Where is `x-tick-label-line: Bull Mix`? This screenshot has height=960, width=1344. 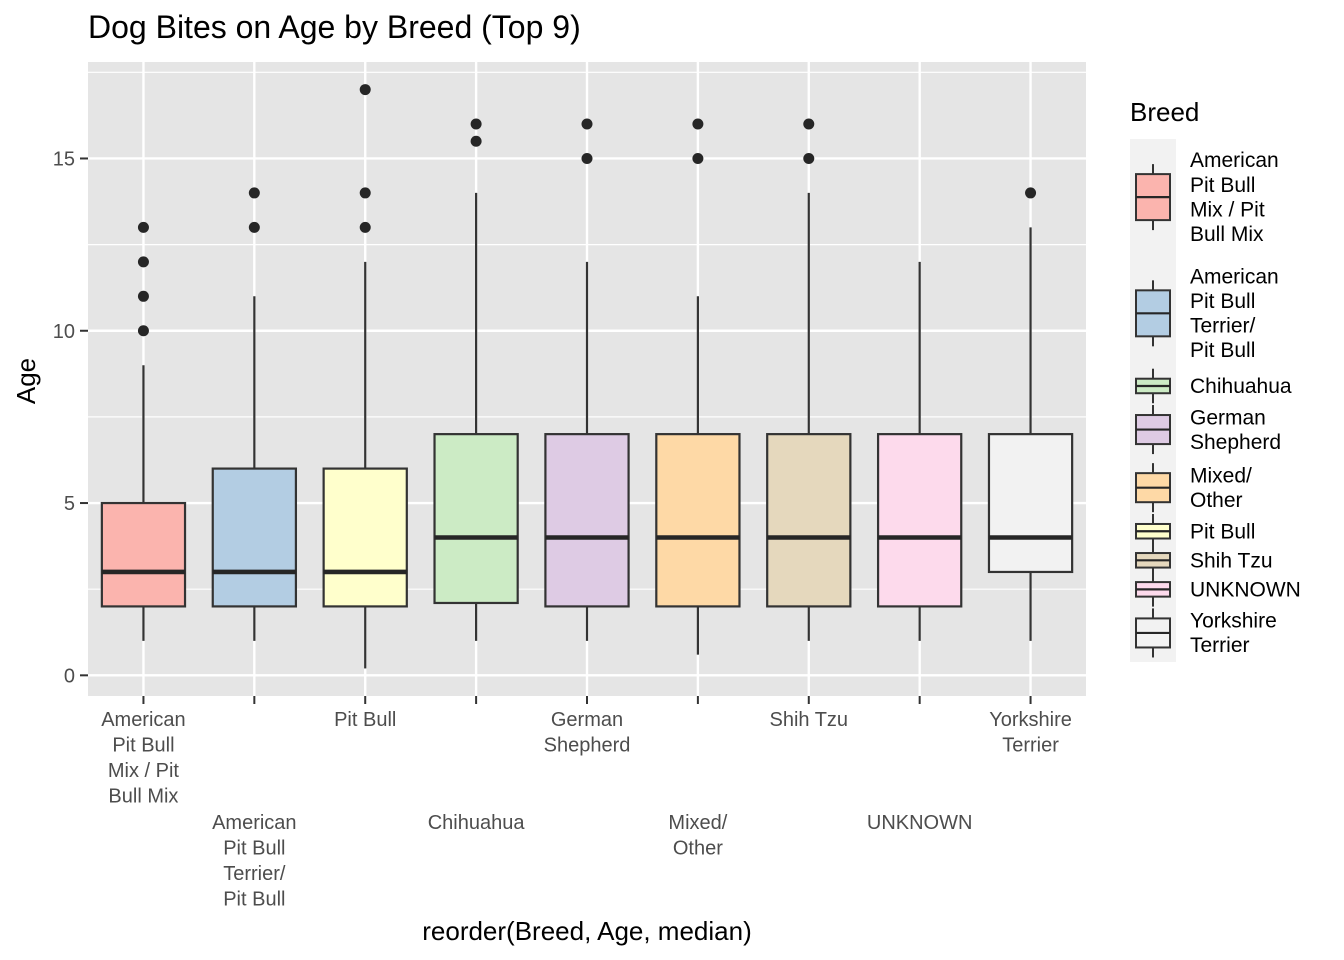 x-tick-label-line: Bull Mix is located at coordinates (143, 797).